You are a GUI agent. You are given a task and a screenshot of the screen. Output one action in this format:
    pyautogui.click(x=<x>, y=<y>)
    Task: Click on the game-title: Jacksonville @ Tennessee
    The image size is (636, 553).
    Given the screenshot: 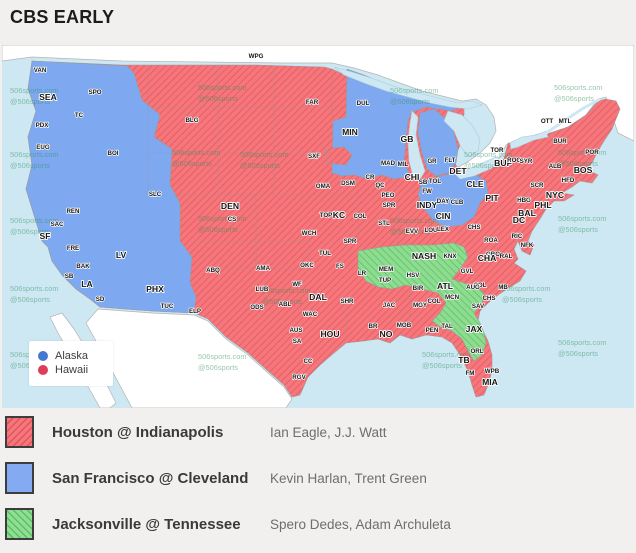 What is the action you would take?
    pyautogui.click(x=146, y=524)
    